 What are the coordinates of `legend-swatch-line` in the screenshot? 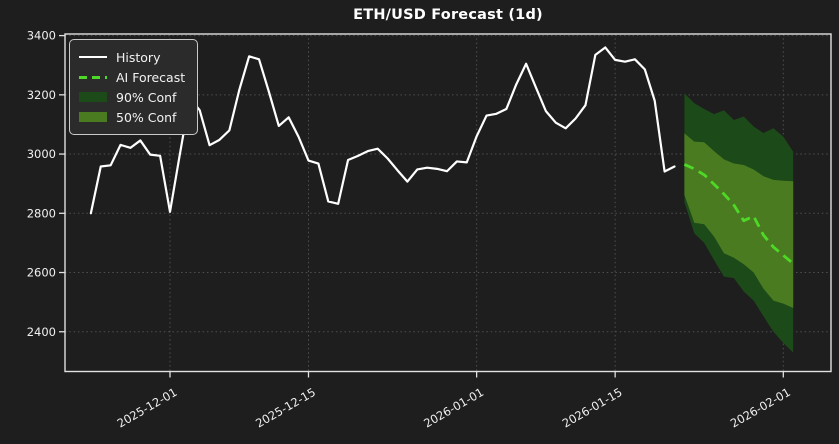 It's located at (93, 57).